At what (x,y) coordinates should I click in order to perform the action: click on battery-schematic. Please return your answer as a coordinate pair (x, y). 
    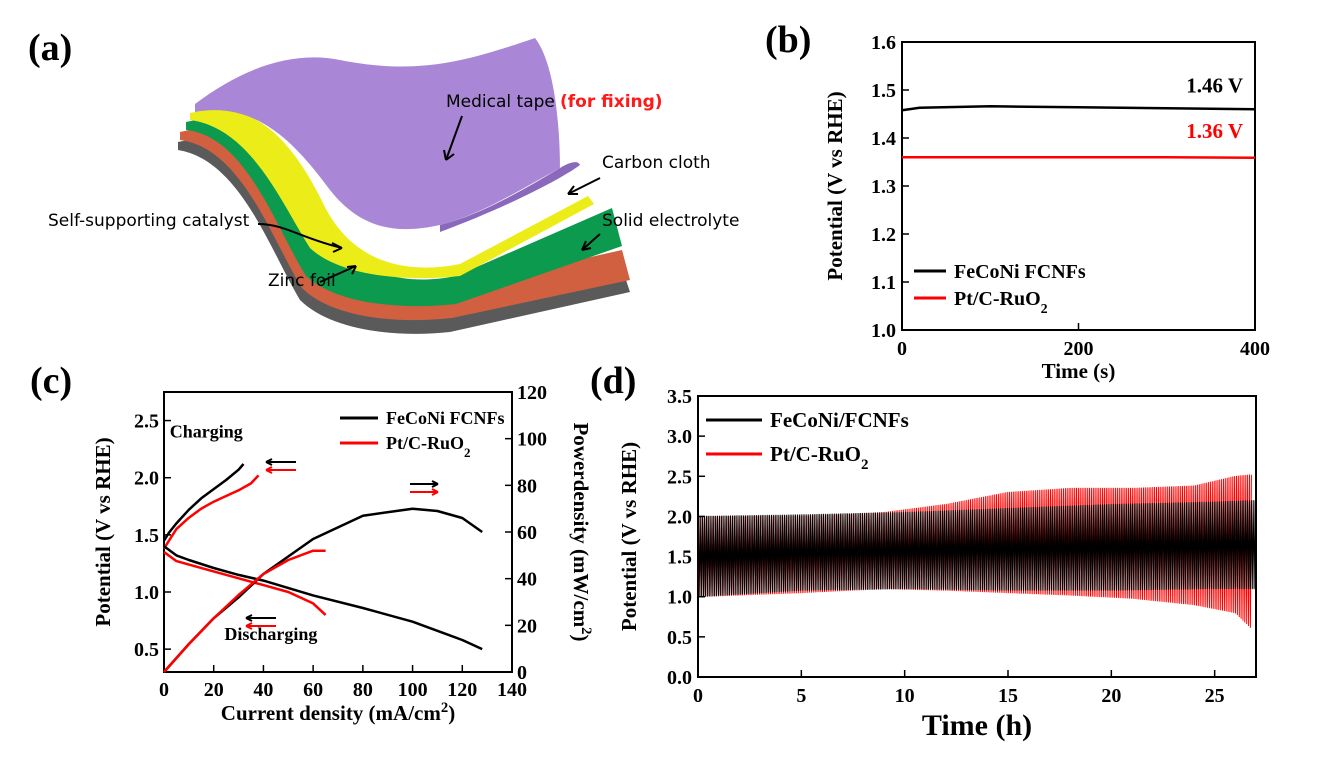
    Looking at the image, I should click on (404, 186).